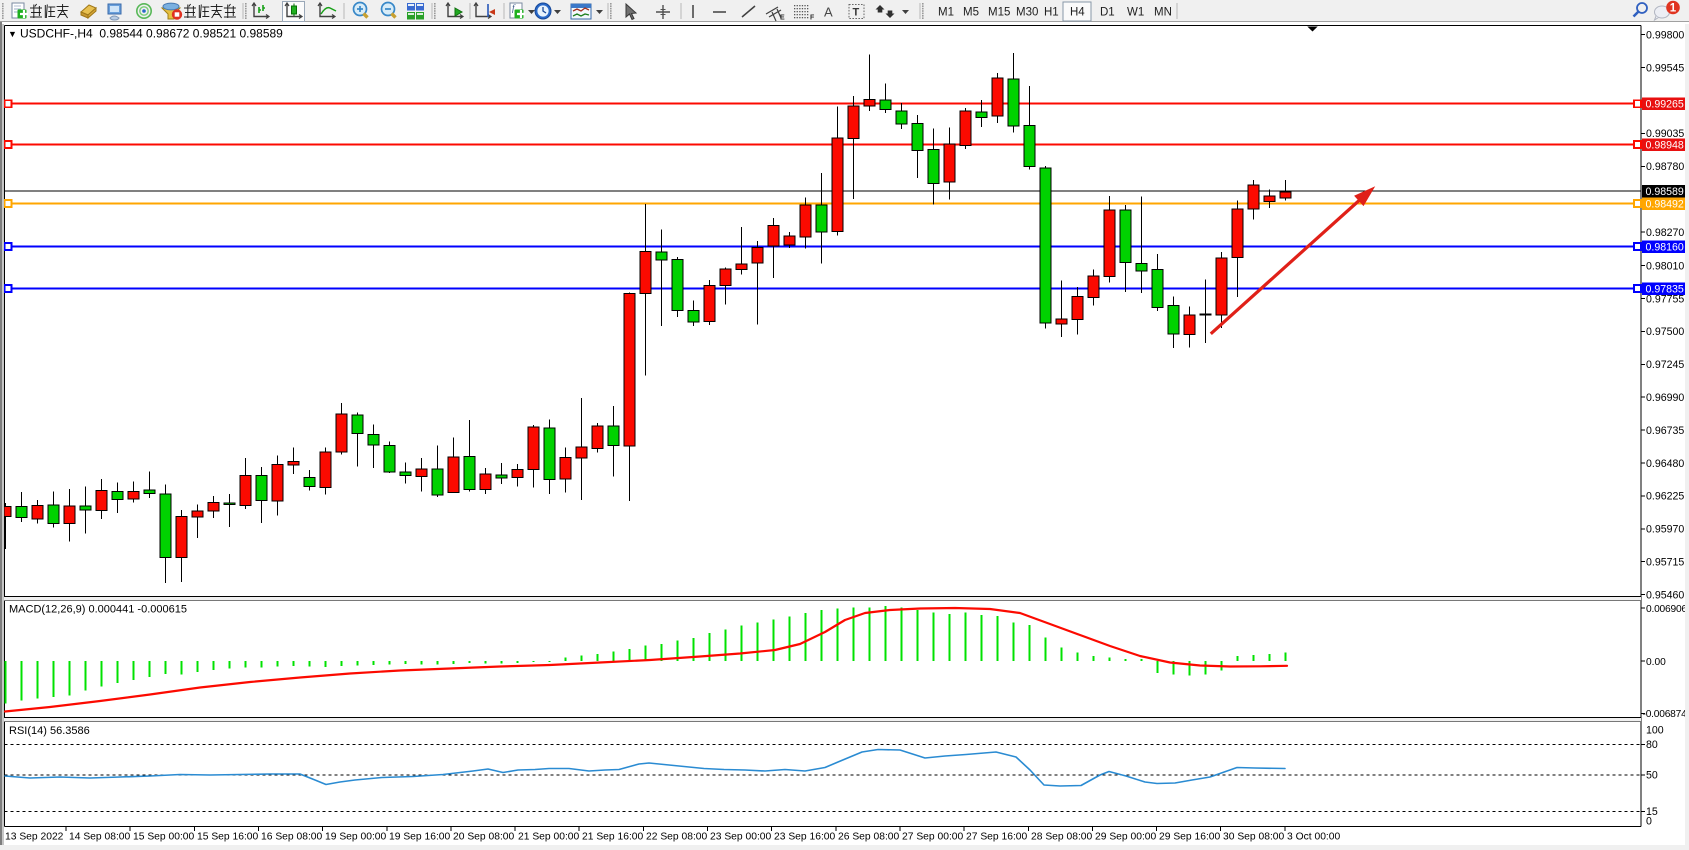 The image size is (1689, 850). Describe the element at coordinates (1314, 837) in the screenshot. I see `svg-text: 3 Oct 00:00` at that location.